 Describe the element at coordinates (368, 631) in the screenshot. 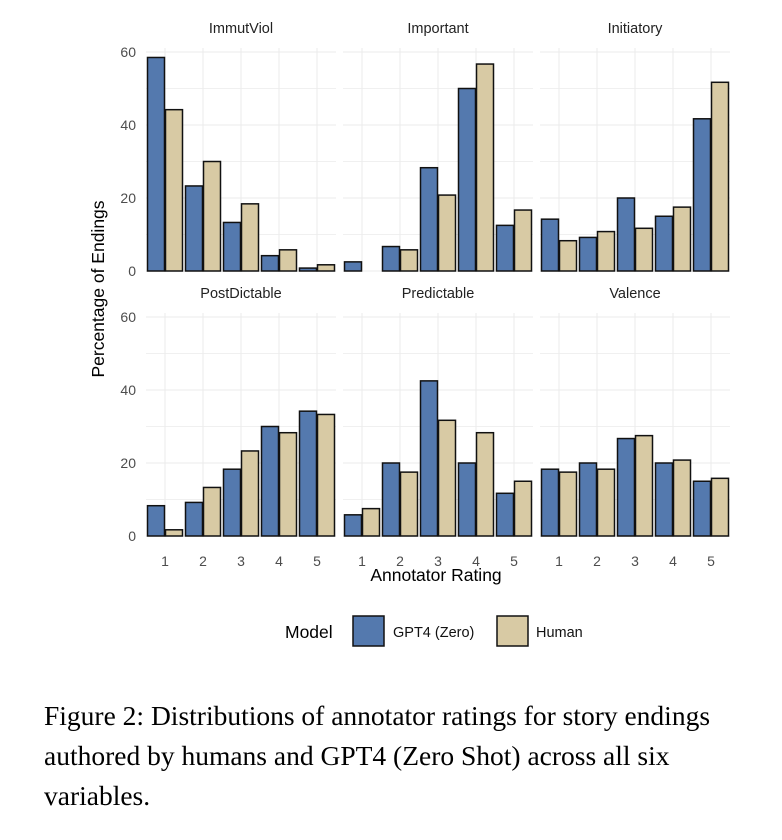

I see `legend-key-gpt4` at that location.